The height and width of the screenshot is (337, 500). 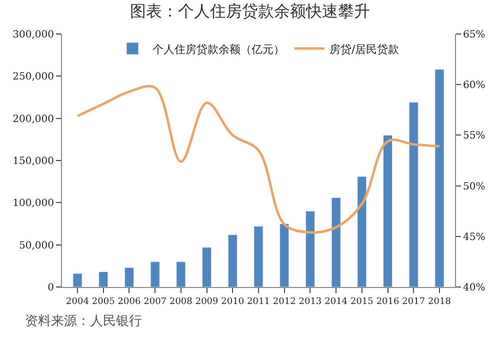 What do you see at coordinates (232, 301) in the screenshot?
I see `x-tick-label: 2010` at bounding box center [232, 301].